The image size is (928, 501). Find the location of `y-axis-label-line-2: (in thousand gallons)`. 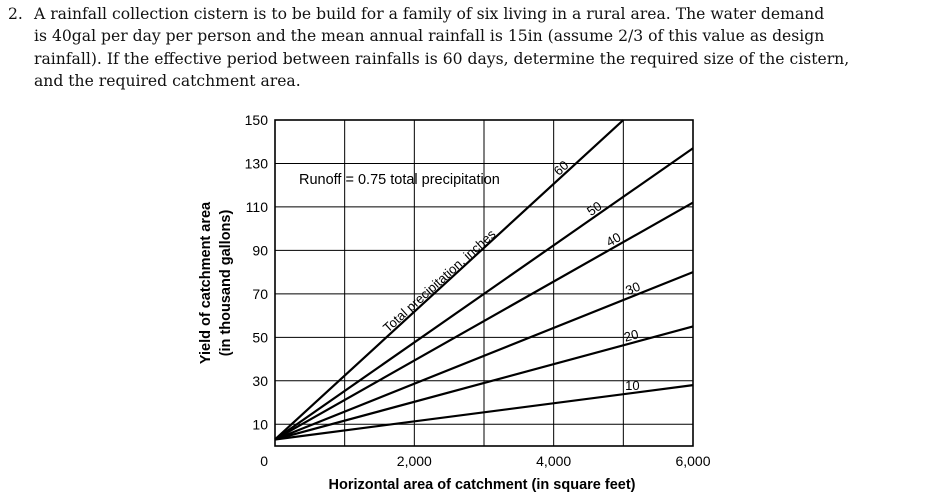

y-axis-label-line-2: (in thousand gallons) is located at coordinates (226, 283).